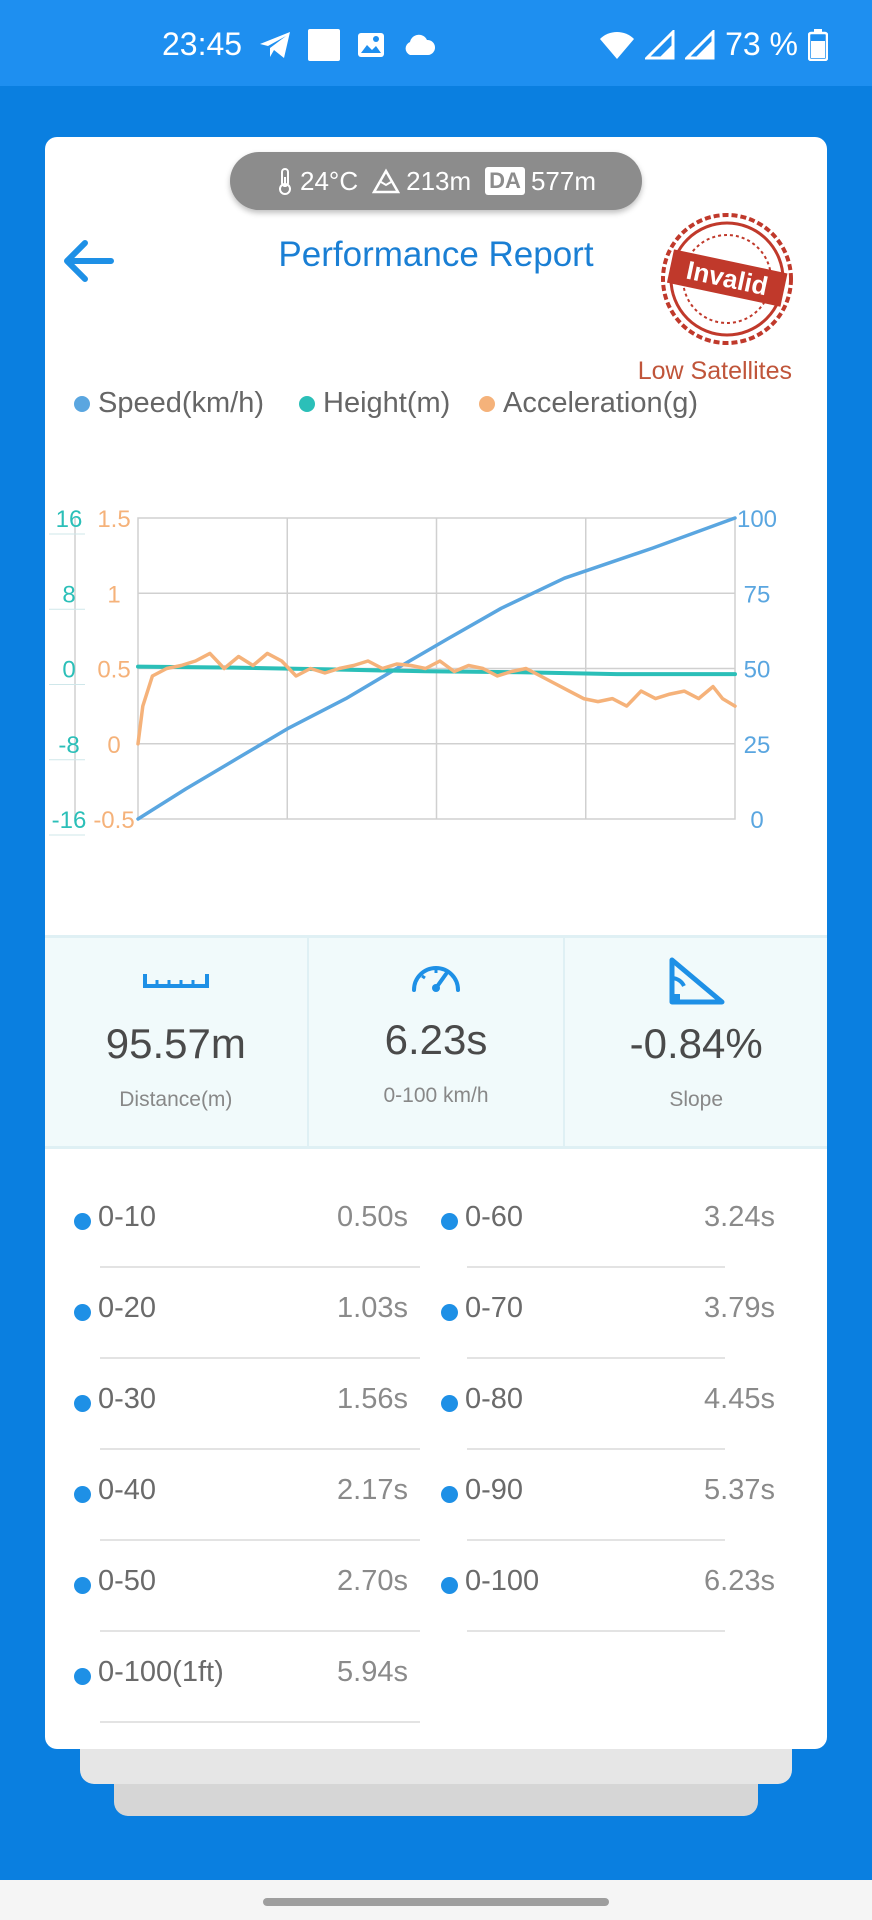 The height and width of the screenshot is (1920, 872). Describe the element at coordinates (181, 403) in the screenshot. I see `legend-label-speed: Speed(km/h)` at that location.